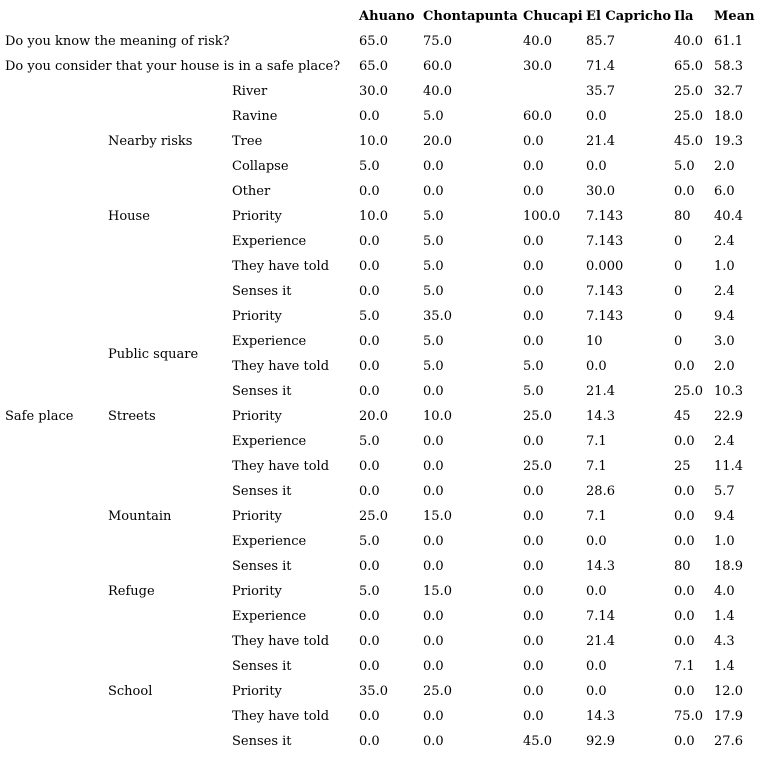 Image resolution: width=760 pixels, height=758 pixels. Describe the element at coordinates (373, 41) in the screenshot. I see `value-cell: 65.0` at that location.